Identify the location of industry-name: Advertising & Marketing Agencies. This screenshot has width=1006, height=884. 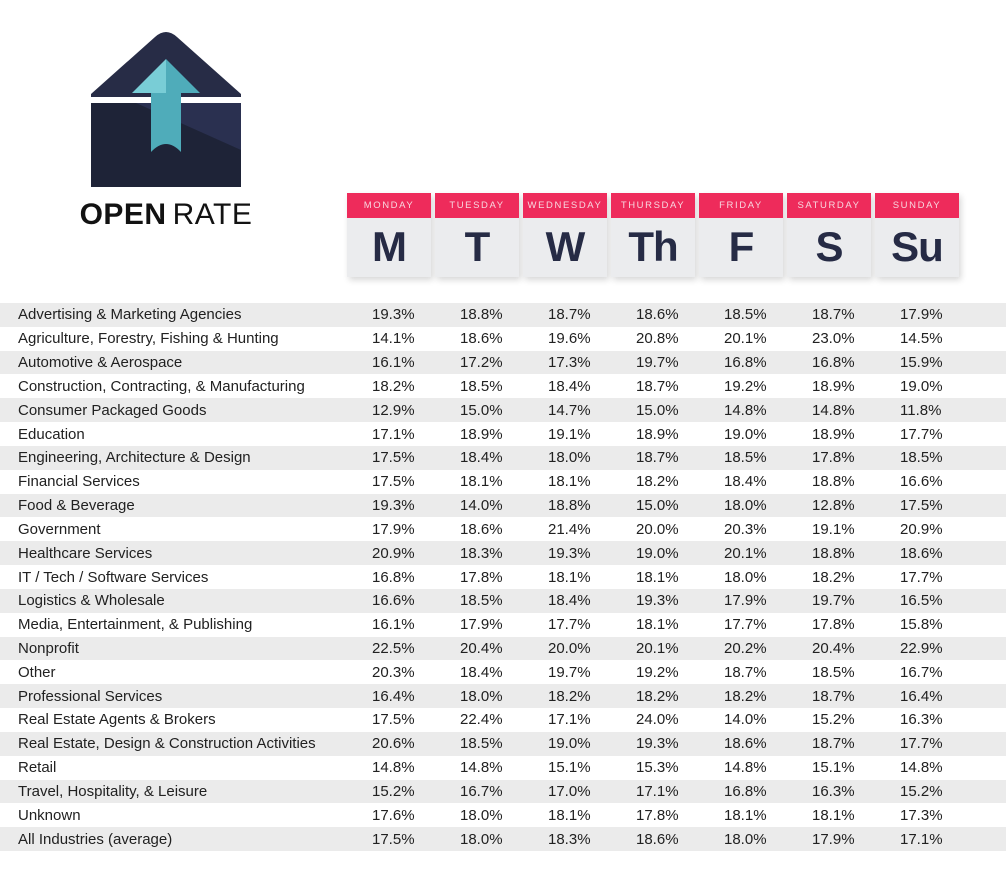
(130, 315).